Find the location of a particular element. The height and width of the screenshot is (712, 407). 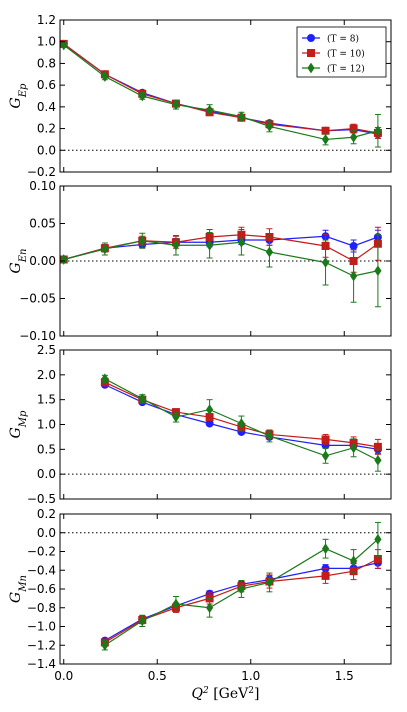

y-tick-label: −1.0 is located at coordinates (41, 627).